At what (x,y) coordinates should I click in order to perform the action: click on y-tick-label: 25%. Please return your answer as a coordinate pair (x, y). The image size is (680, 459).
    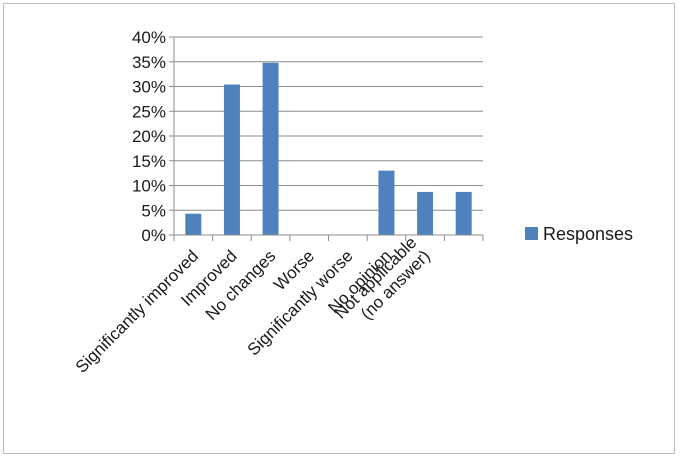
    Looking at the image, I should click on (149, 111).